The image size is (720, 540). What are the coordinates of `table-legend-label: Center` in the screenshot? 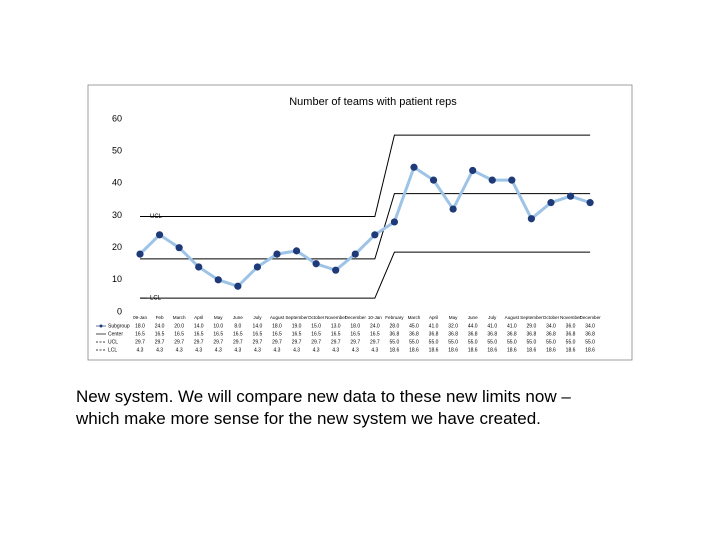 It's located at (115, 334).